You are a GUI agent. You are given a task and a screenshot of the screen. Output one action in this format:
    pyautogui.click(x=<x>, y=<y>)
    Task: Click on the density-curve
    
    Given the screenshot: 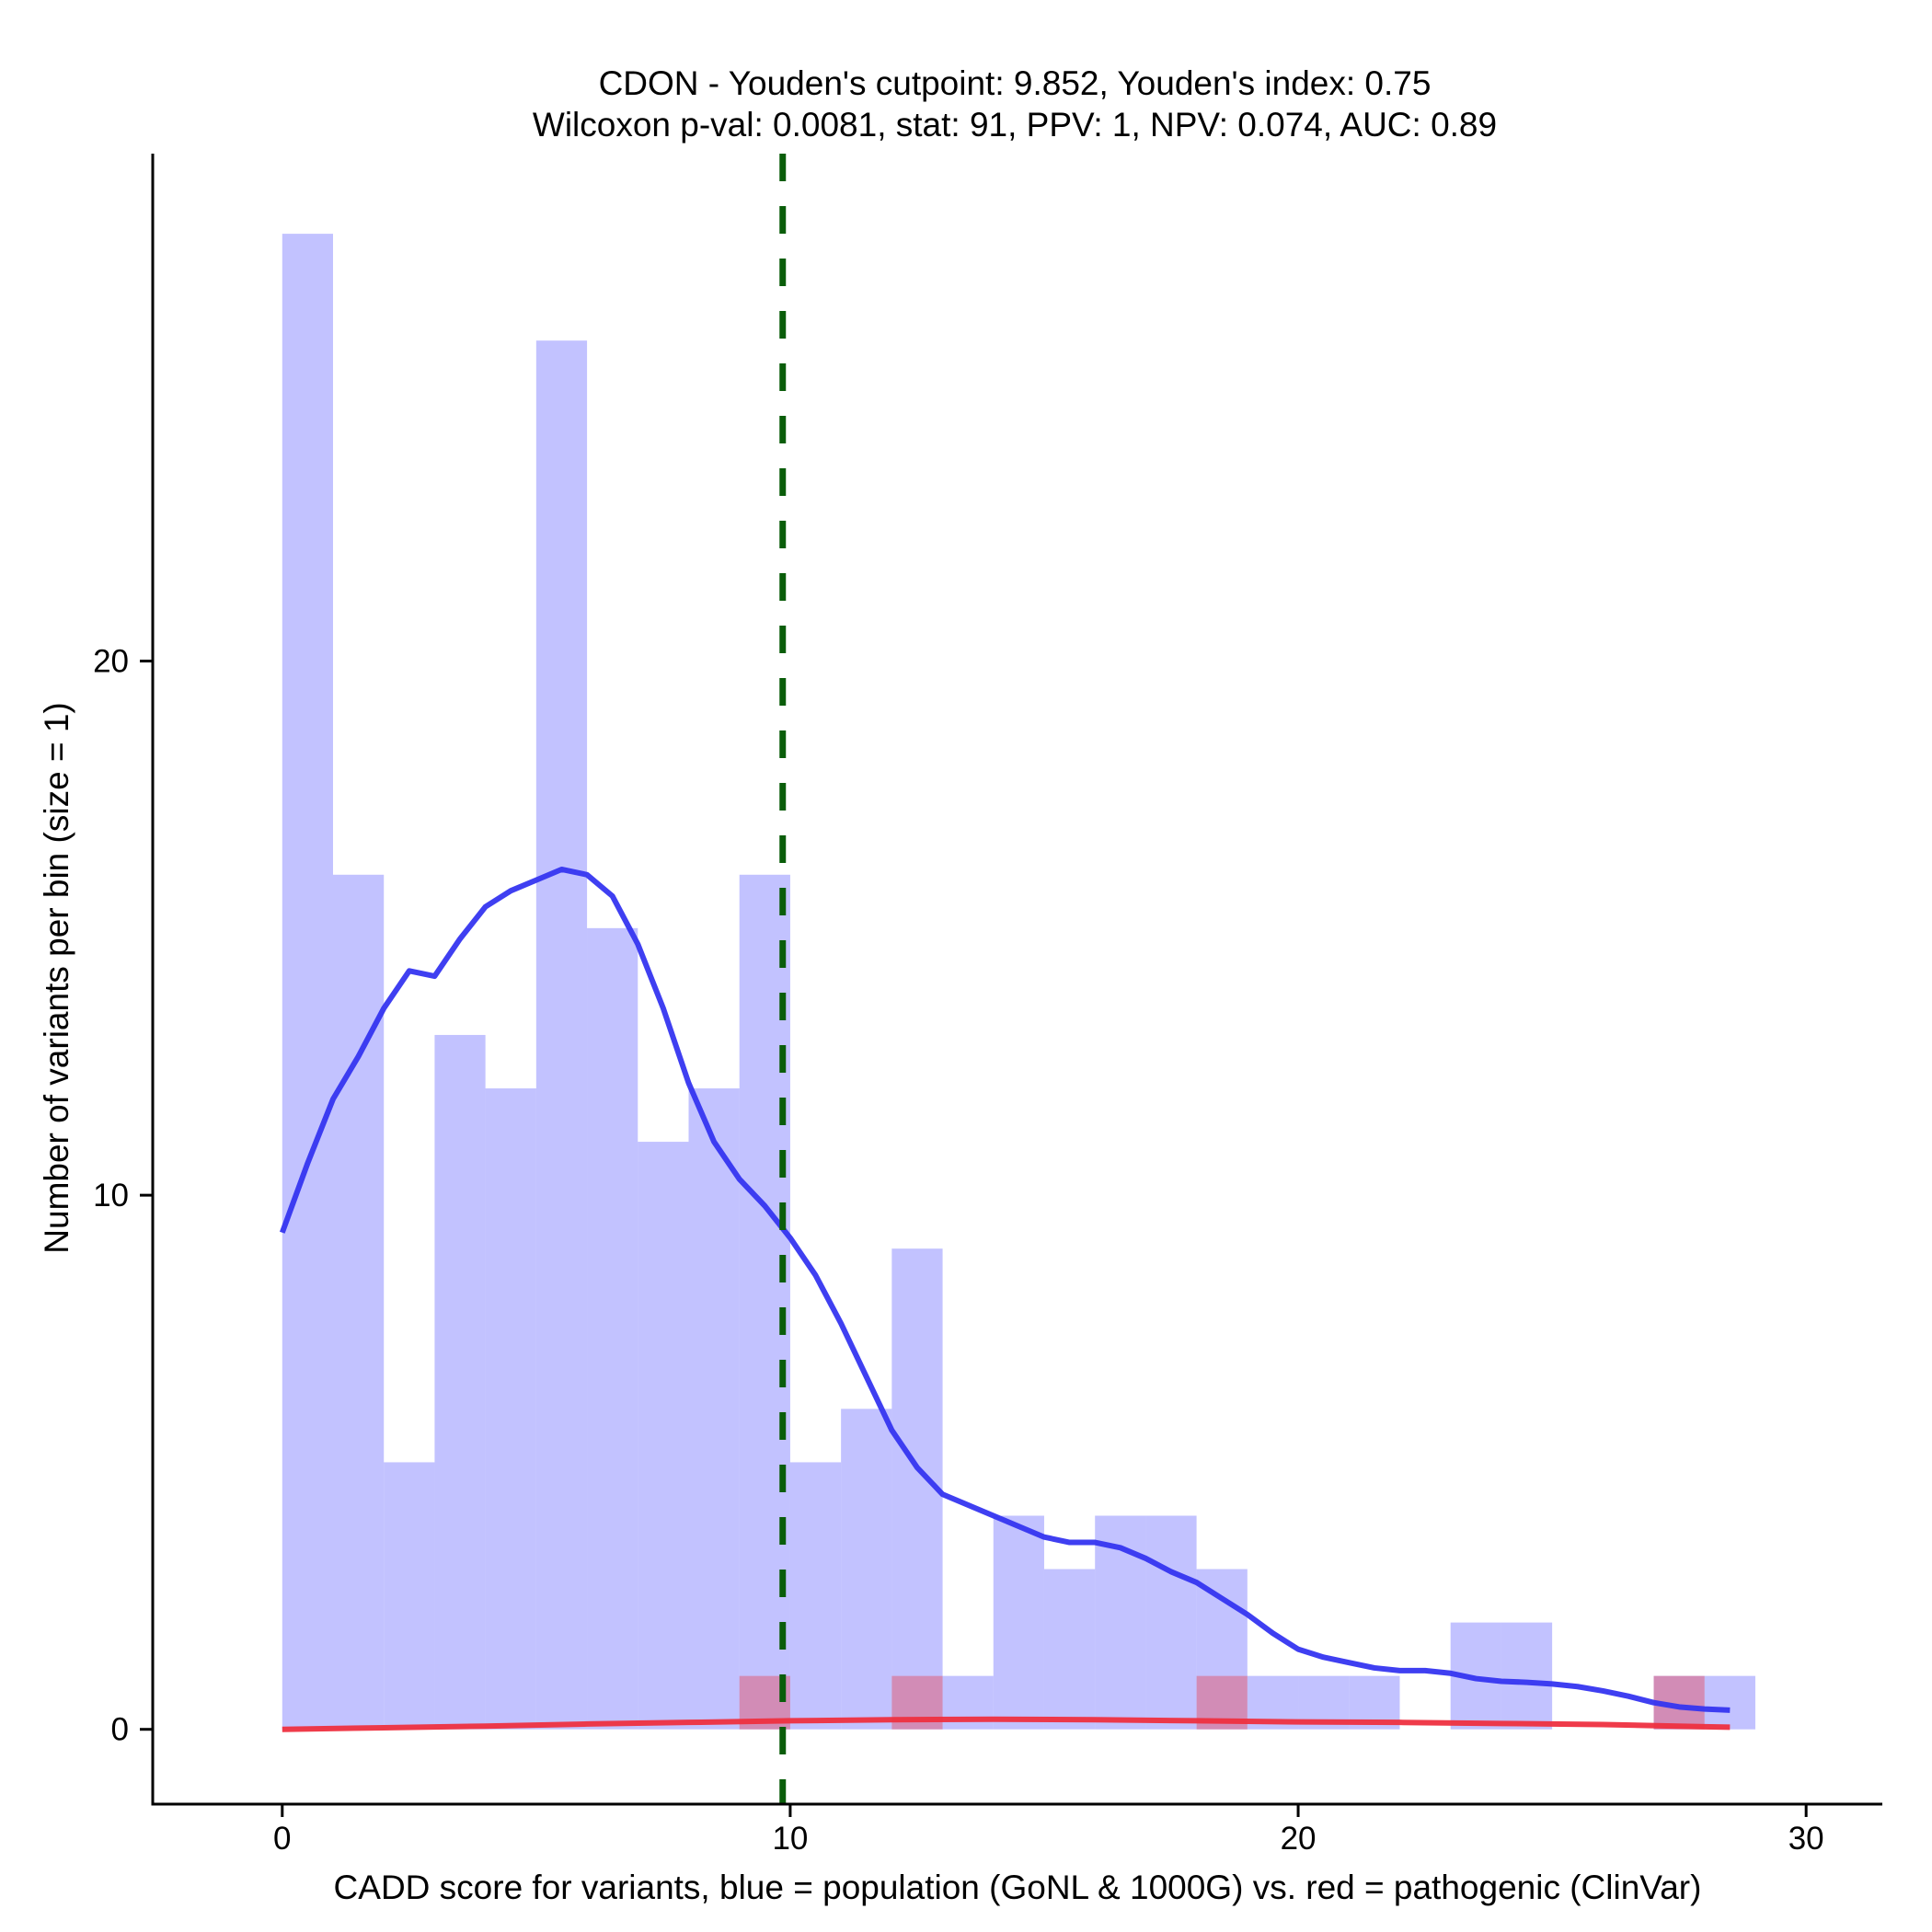 What is the action you would take?
    pyautogui.click(x=1006, y=1724)
    